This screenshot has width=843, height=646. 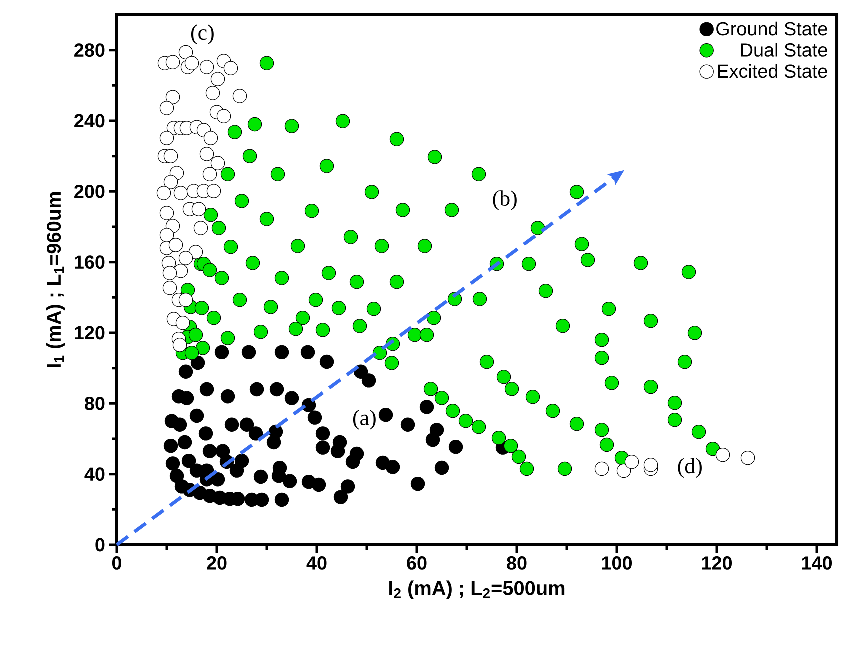 What do you see at coordinates (717, 563) in the screenshot?
I see `x-tick-label: 120` at bounding box center [717, 563].